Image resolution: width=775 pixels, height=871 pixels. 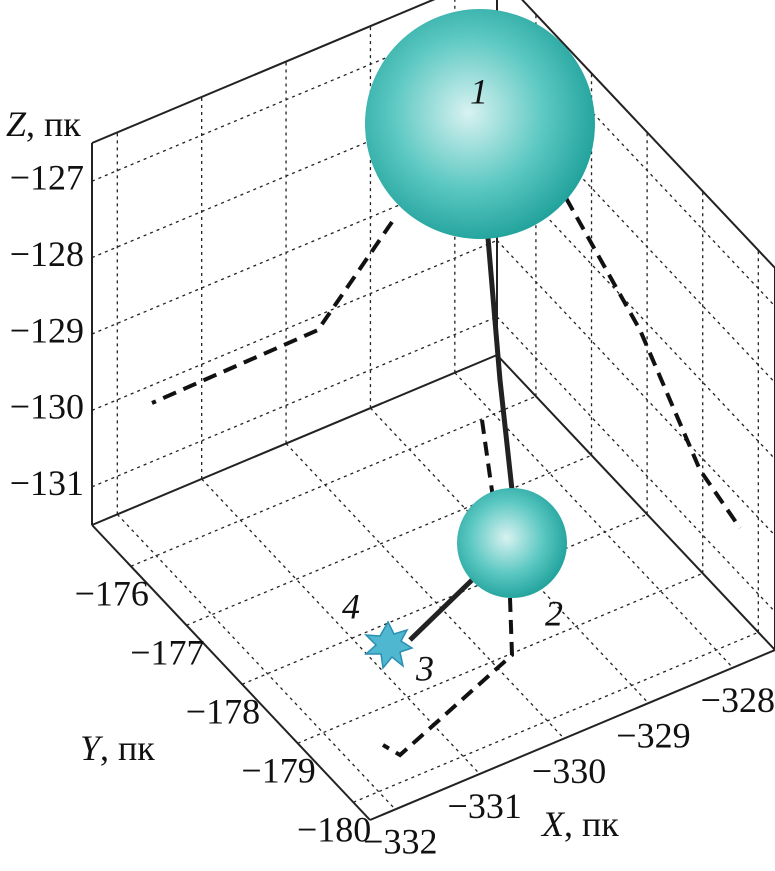 I want to click on axis-var: X, so click(x=553, y=824).